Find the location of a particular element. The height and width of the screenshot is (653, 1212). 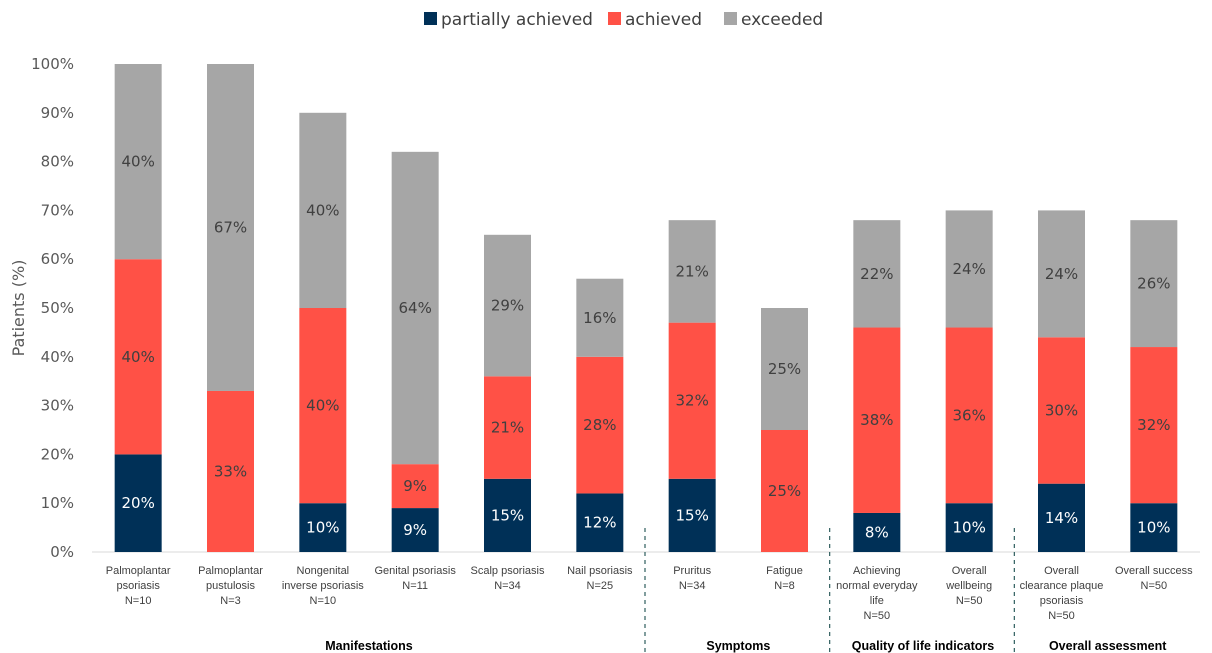

category-label: Nongenital inverse psoriasis N=10 is located at coordinates (323, 586).